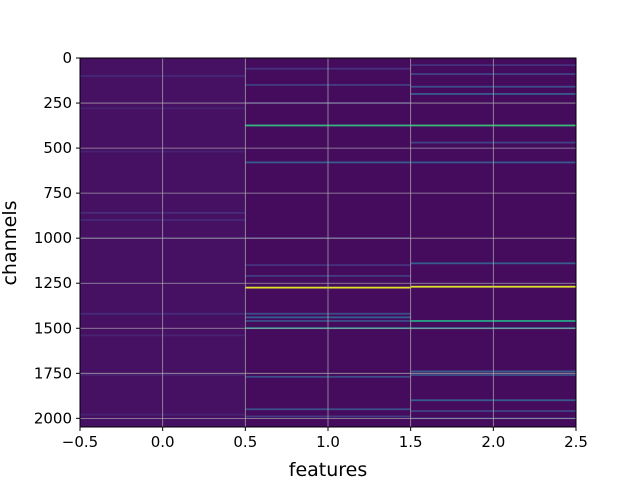  What do you see at coordinates (53, 283) in the screenshot?
I see `y-tick-label: 1250` at bounding box center [53, 283].